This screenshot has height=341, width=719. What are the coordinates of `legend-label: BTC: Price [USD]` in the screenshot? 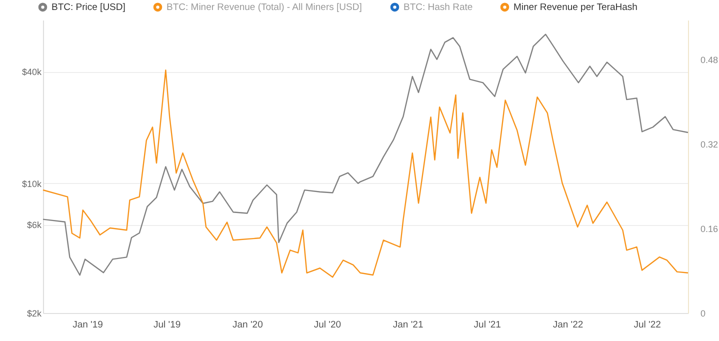 It's located at (89, 8).